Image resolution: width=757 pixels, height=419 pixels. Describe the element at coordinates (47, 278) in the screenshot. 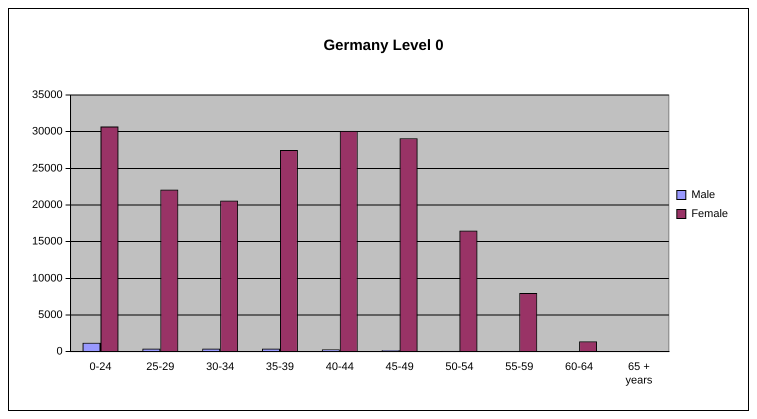

I see `y-tick-label: 10000` at that location.